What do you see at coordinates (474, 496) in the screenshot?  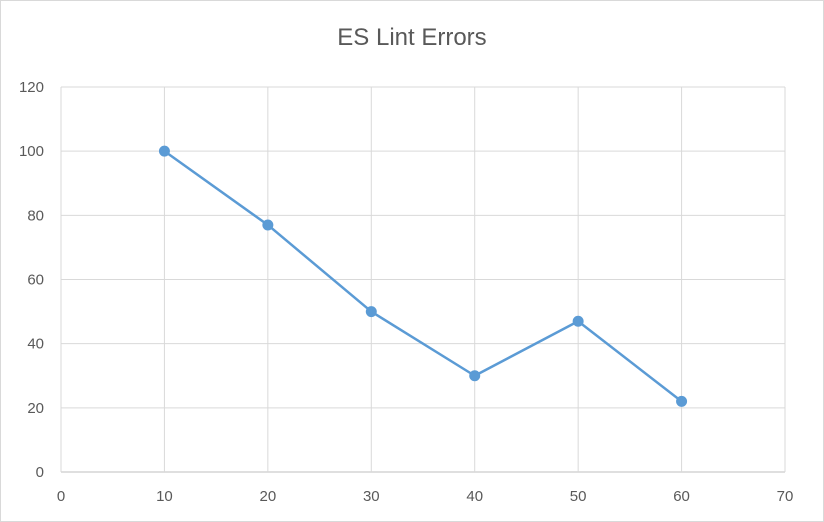 I see `x-tick-label-40: 40` at bounding box center [474, 496].